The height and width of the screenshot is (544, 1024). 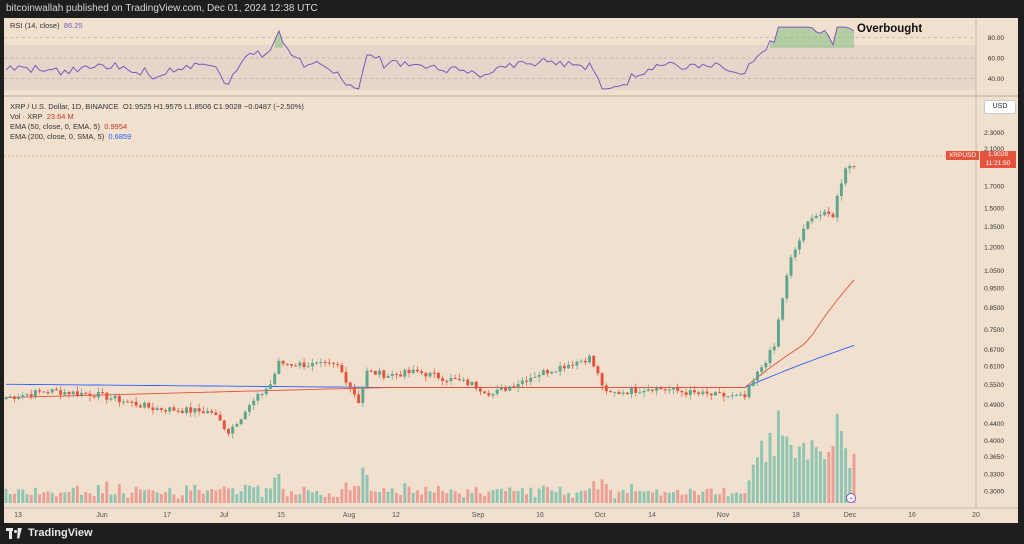 I want to click on ohlc-close: C1.9028, so click(x=227, y=106).